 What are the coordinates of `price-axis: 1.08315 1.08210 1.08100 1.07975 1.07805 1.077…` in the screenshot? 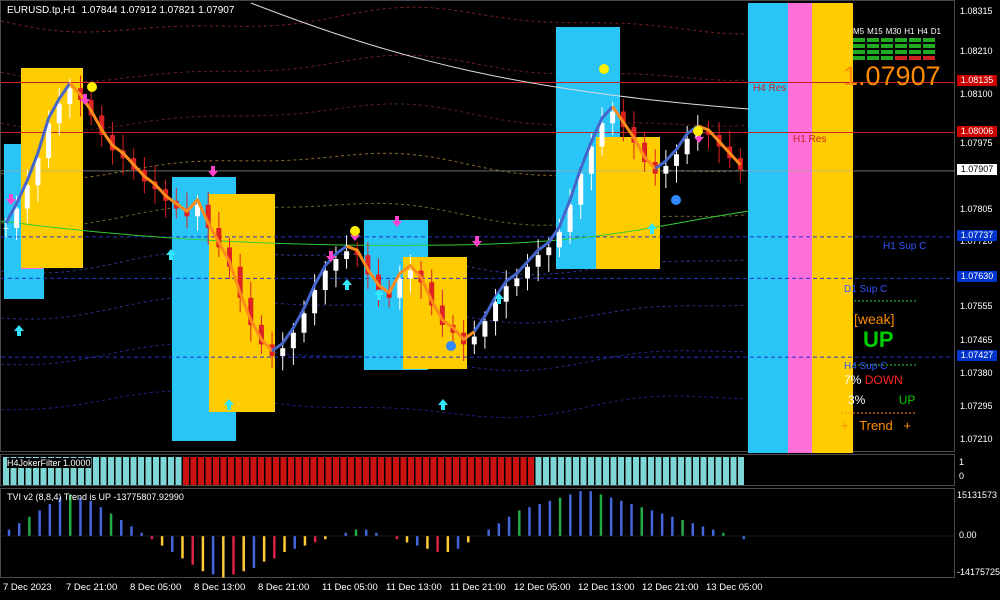 It's located at (977, 226).